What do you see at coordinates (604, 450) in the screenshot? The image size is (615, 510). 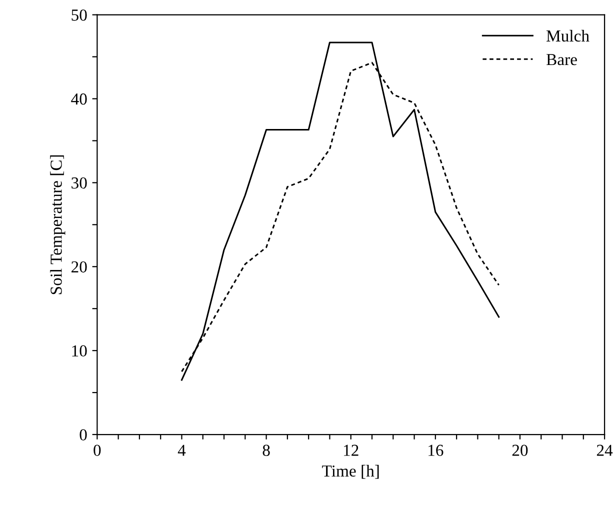 I see `x-tick-label: 24` at bounding box center [604, 450].